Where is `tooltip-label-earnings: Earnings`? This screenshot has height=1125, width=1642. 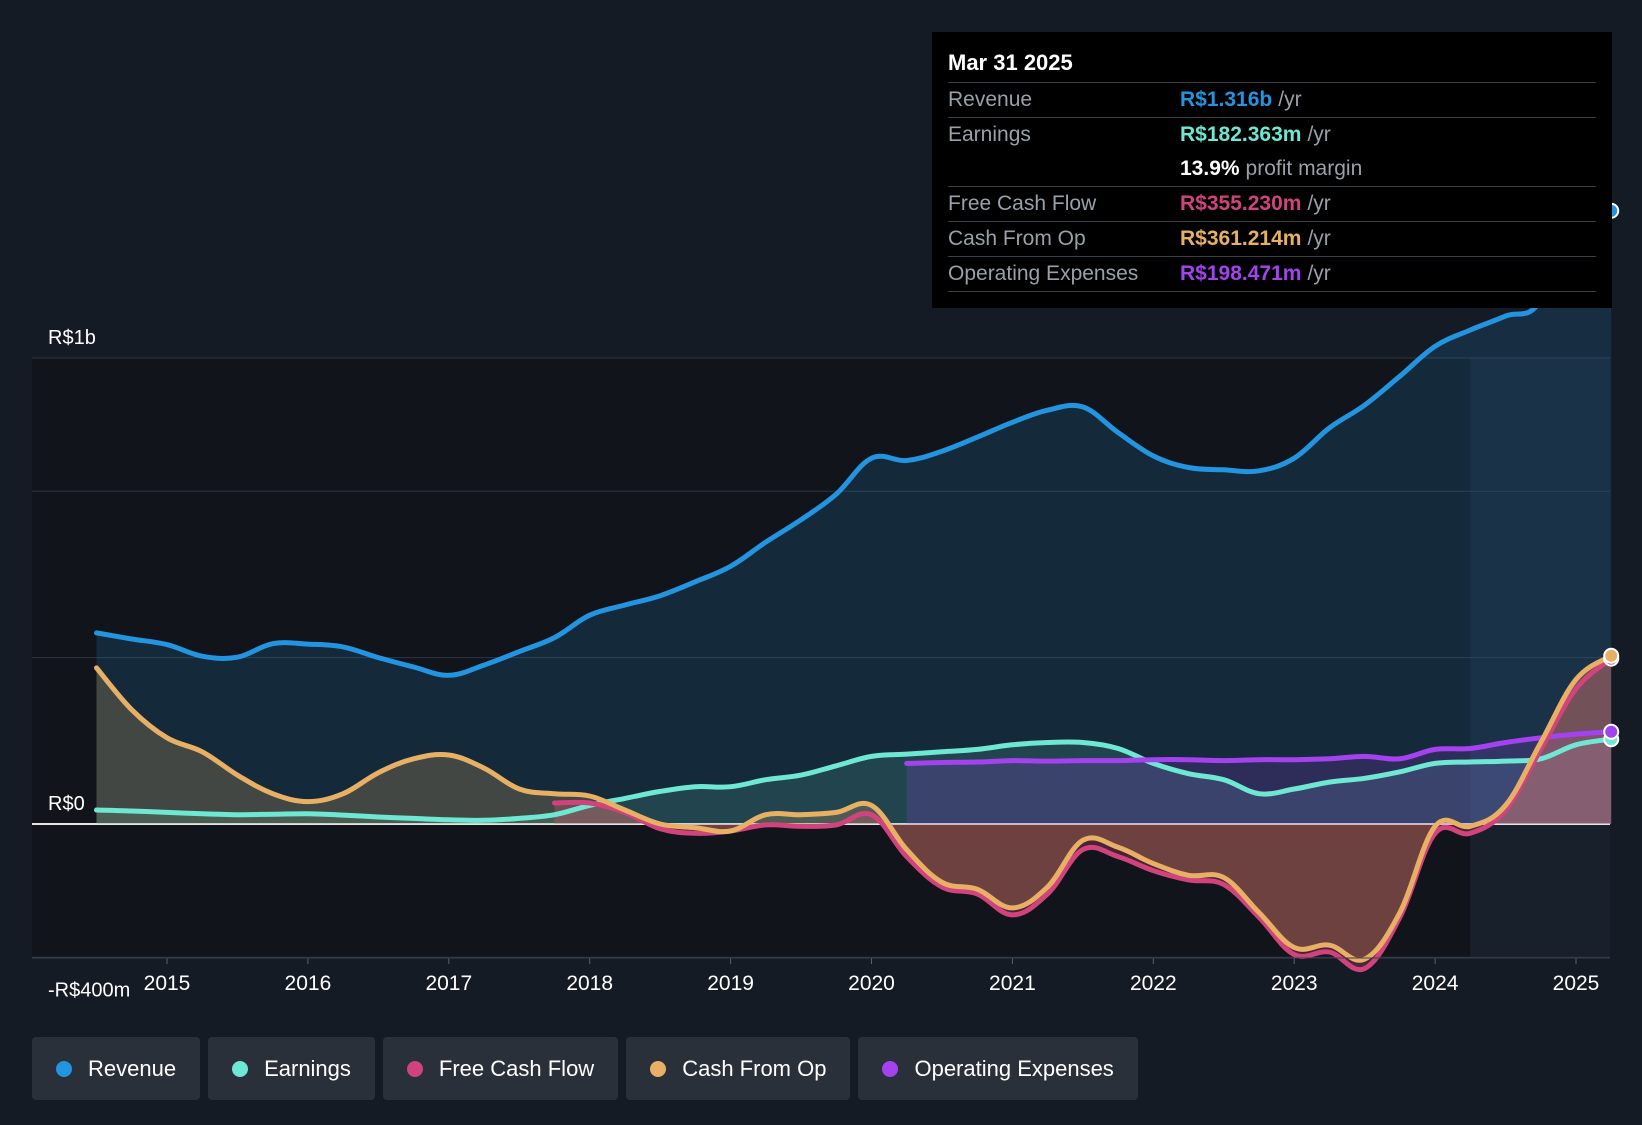
tooltip-label-earnings: Earnings is located at coordinates (989, 134).